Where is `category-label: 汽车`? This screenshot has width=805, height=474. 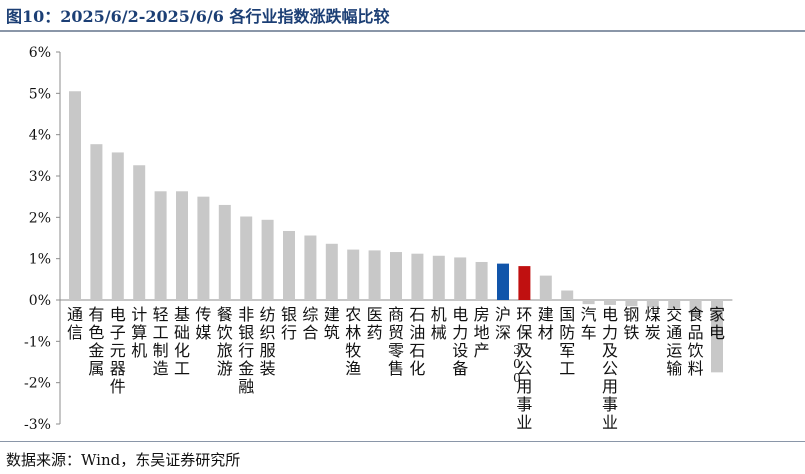
category-label: 汽车 is located at coordinates (589, 323).